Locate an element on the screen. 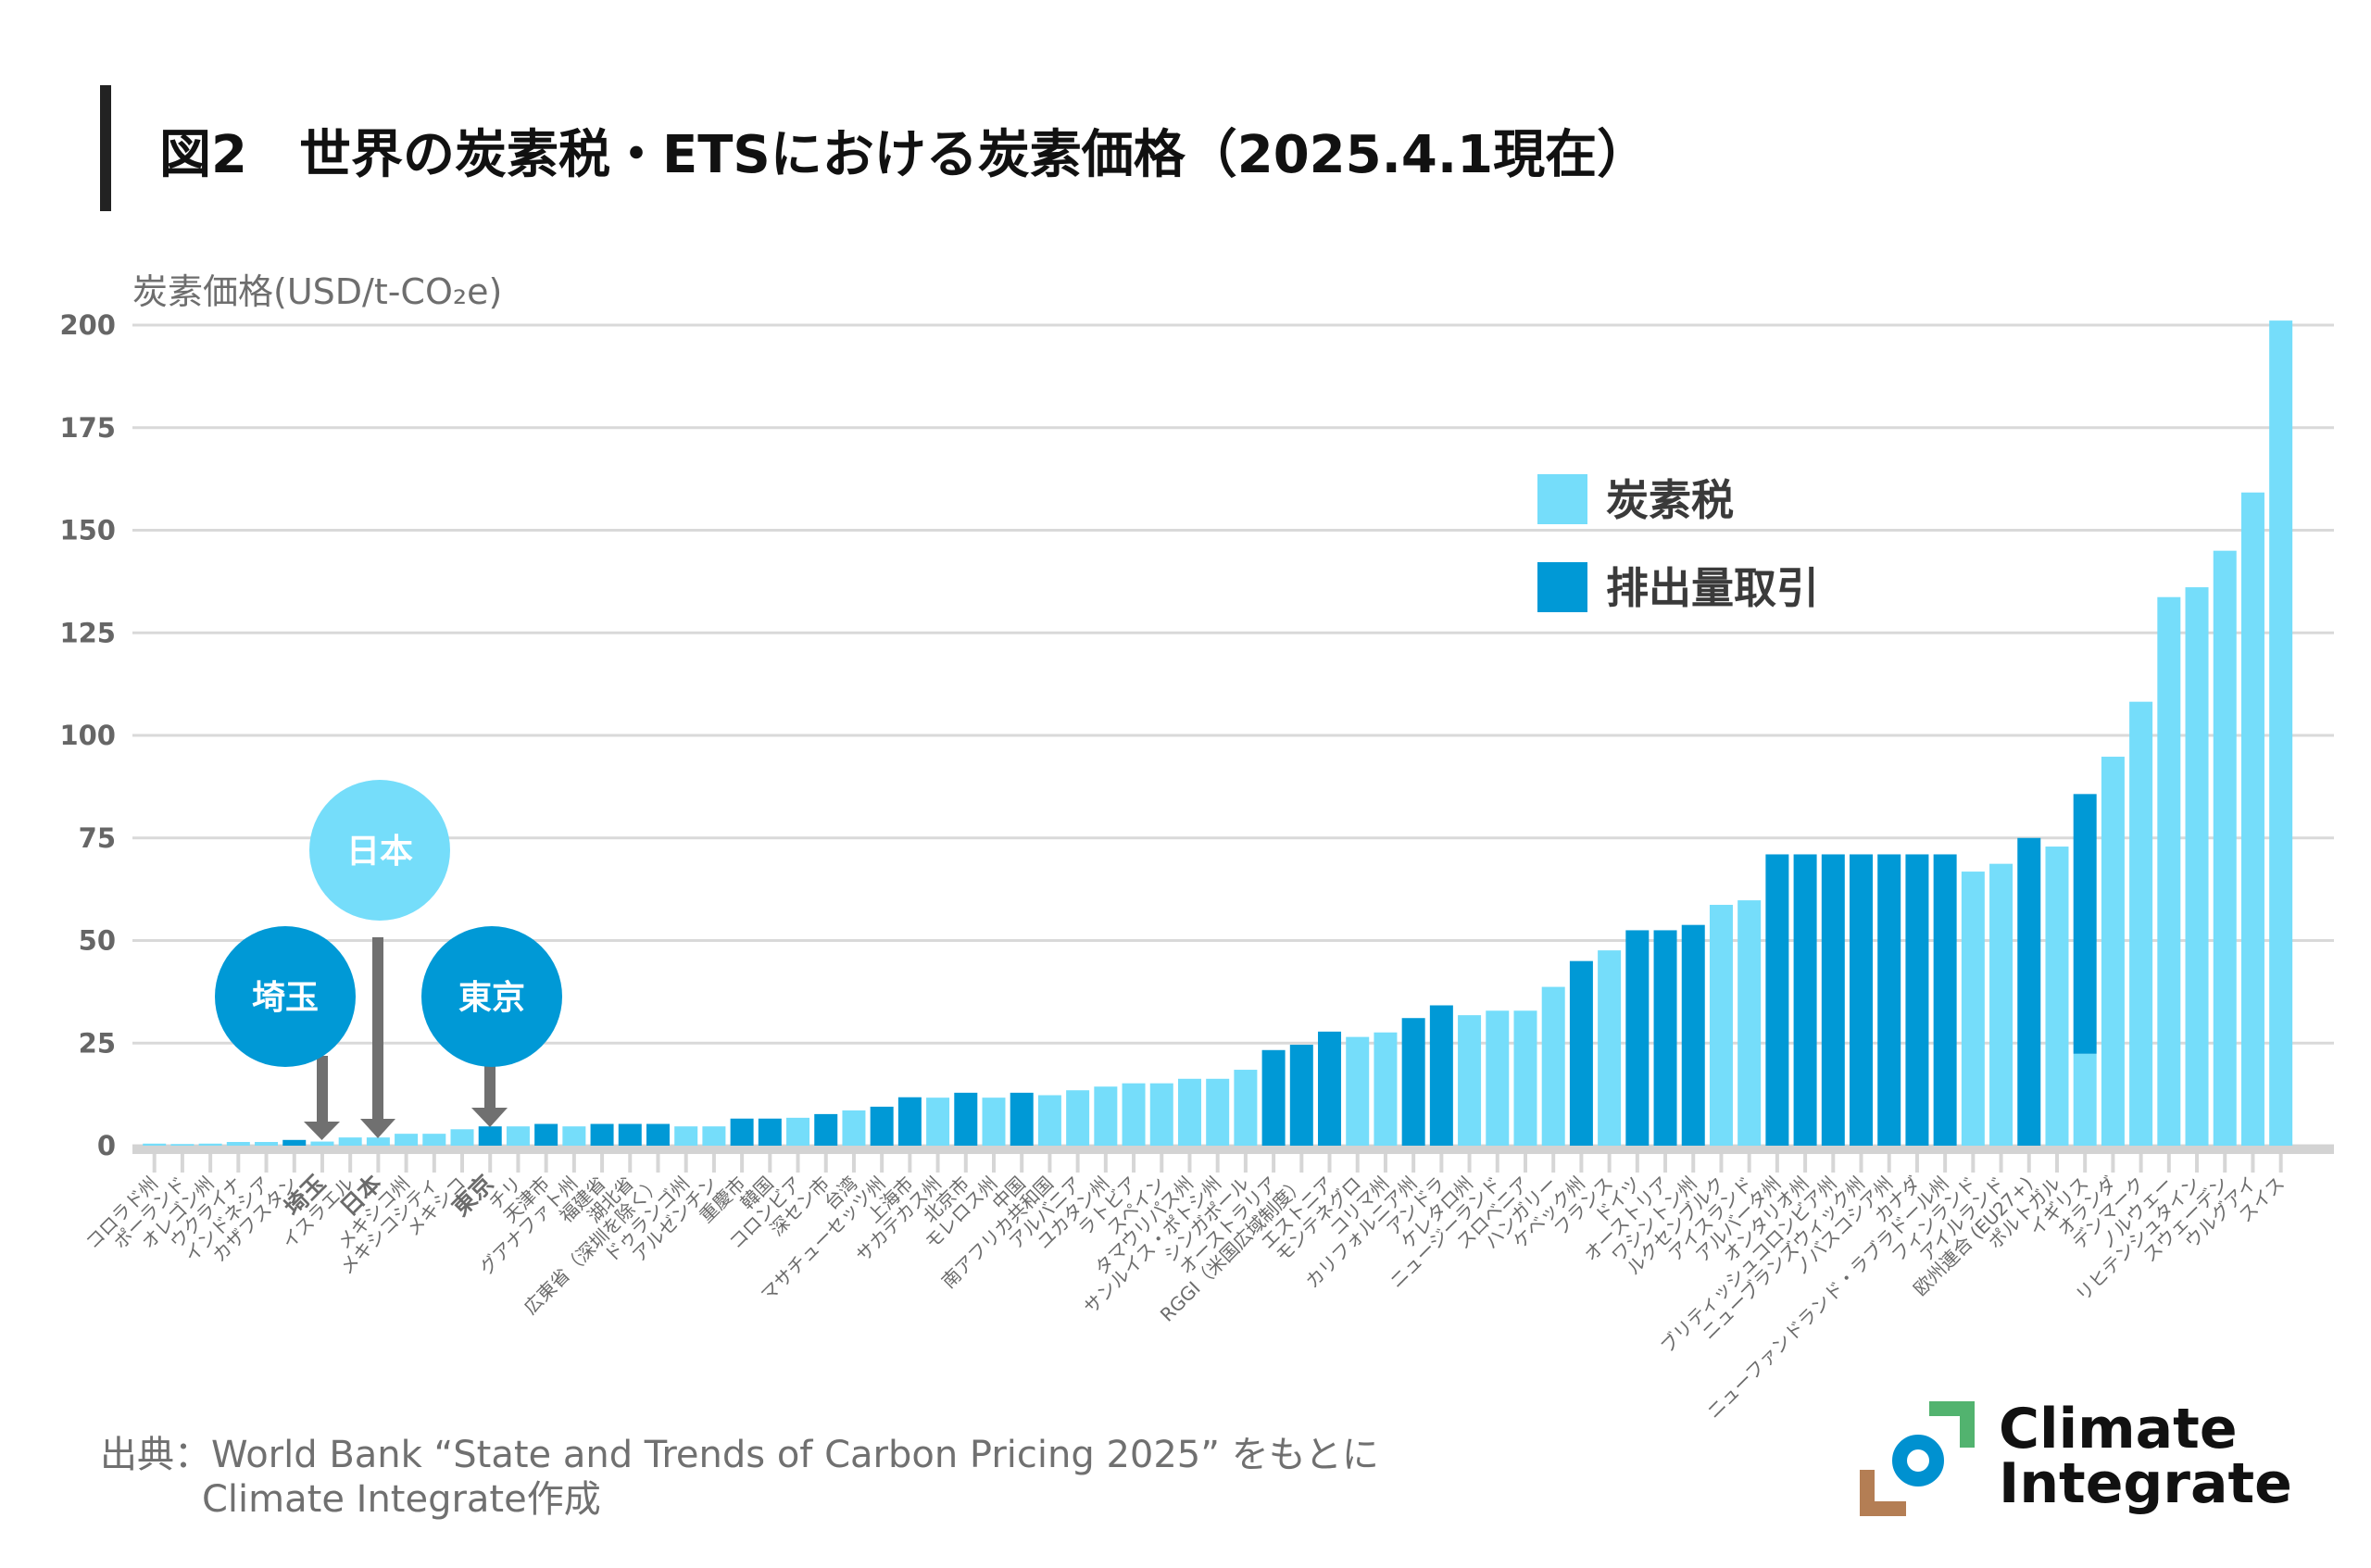 The height and width of the screenshot is (1568, 2371). logo-blue-ring is located at coordinates (1918, 1461).